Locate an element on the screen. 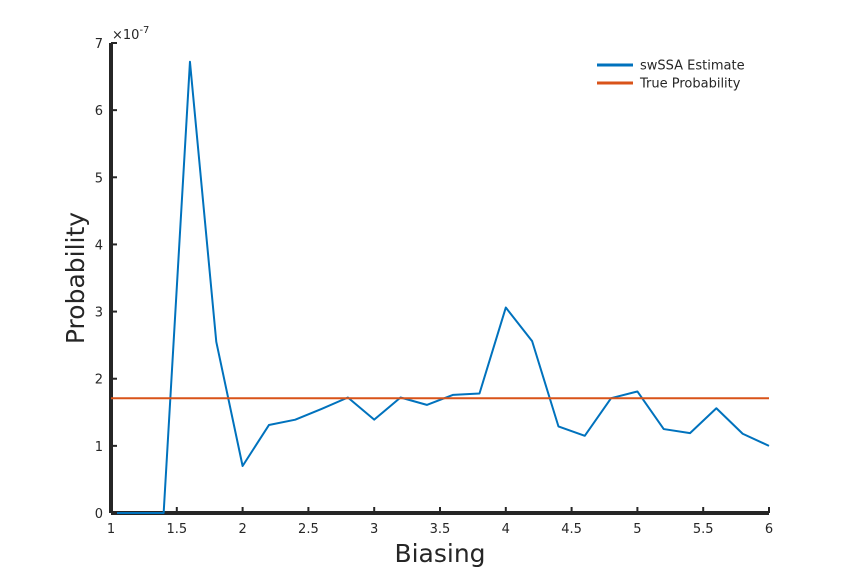  x-tick-label: 3.5 is located at coordinates (440, 529).